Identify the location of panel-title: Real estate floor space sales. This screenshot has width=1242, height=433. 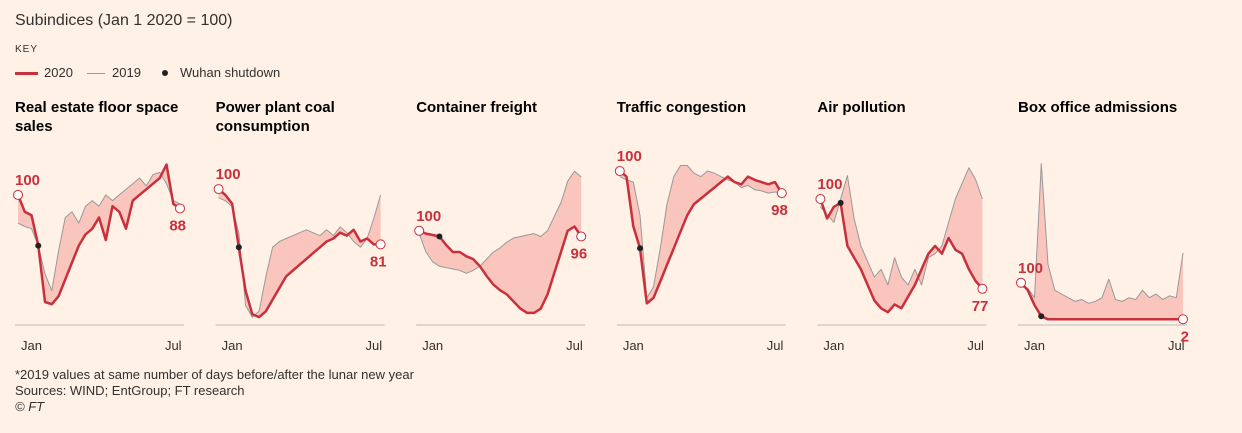
(97, 117).